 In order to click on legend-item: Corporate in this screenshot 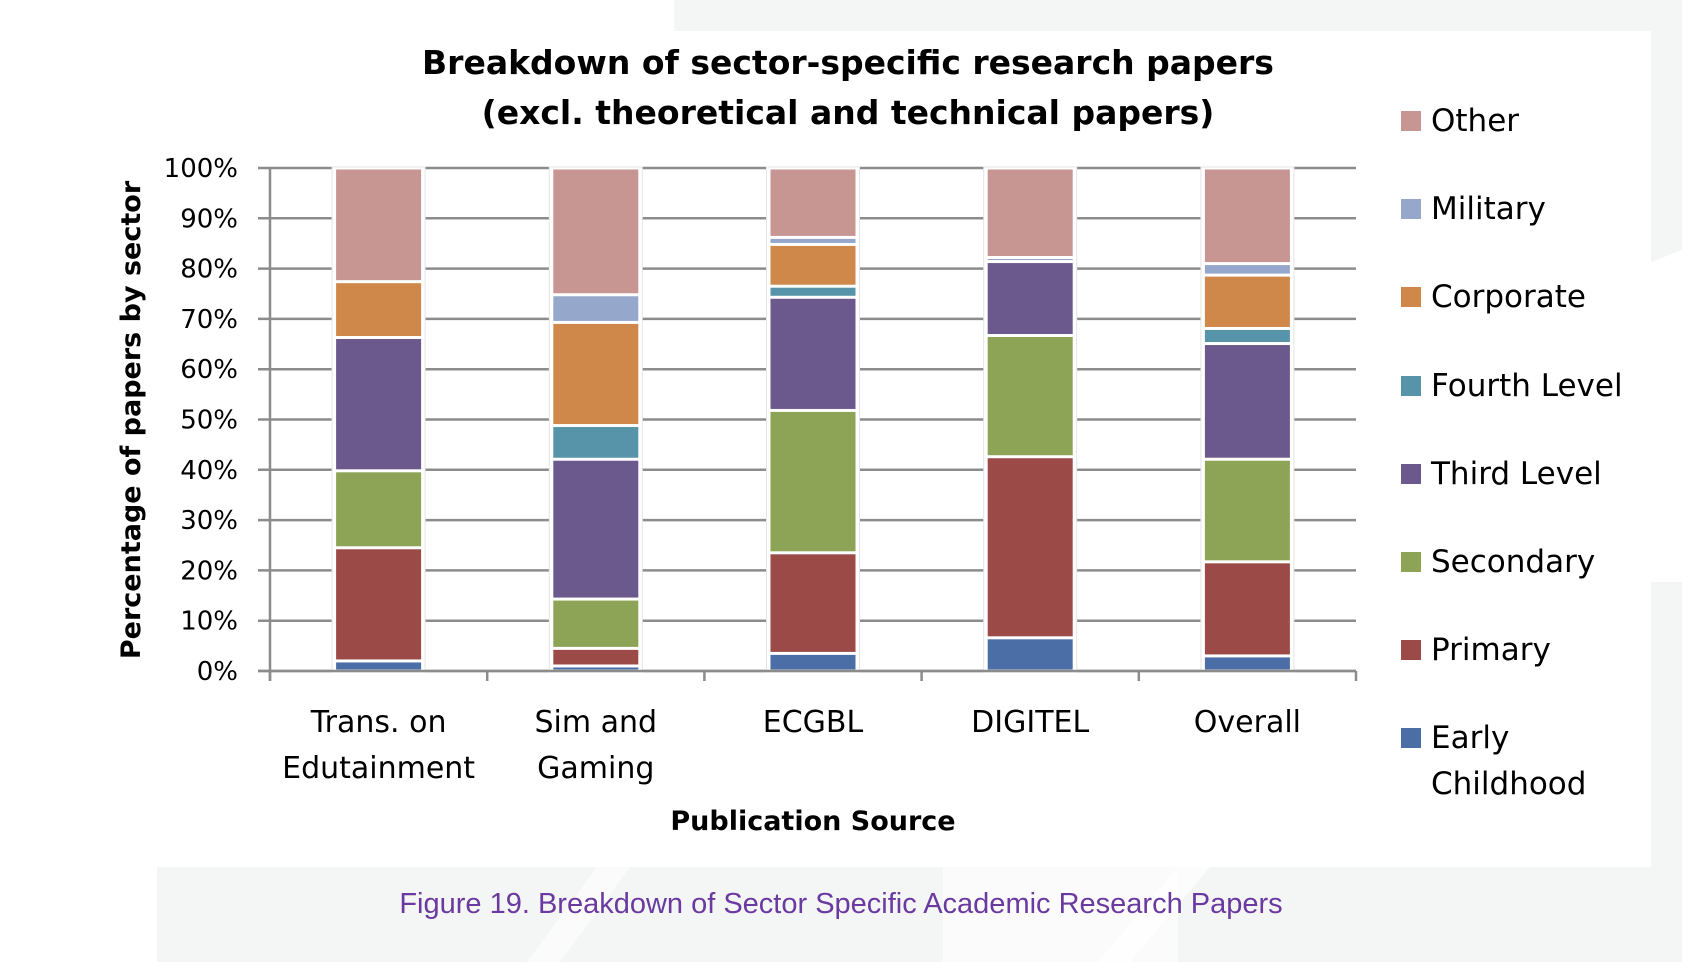, I will do `click(1493, 297)`.